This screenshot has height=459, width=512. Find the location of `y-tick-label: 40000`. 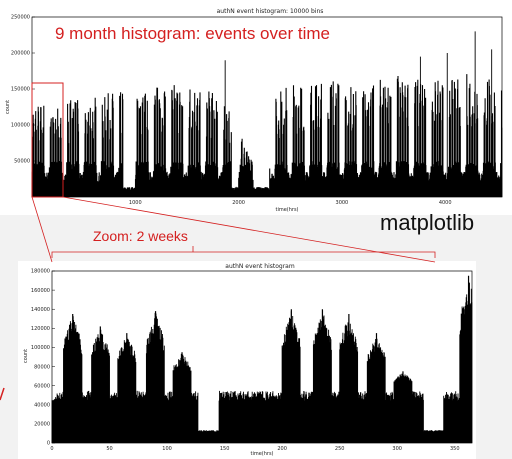

y-tick-label: 40000 is located at coordinates (42, 405).